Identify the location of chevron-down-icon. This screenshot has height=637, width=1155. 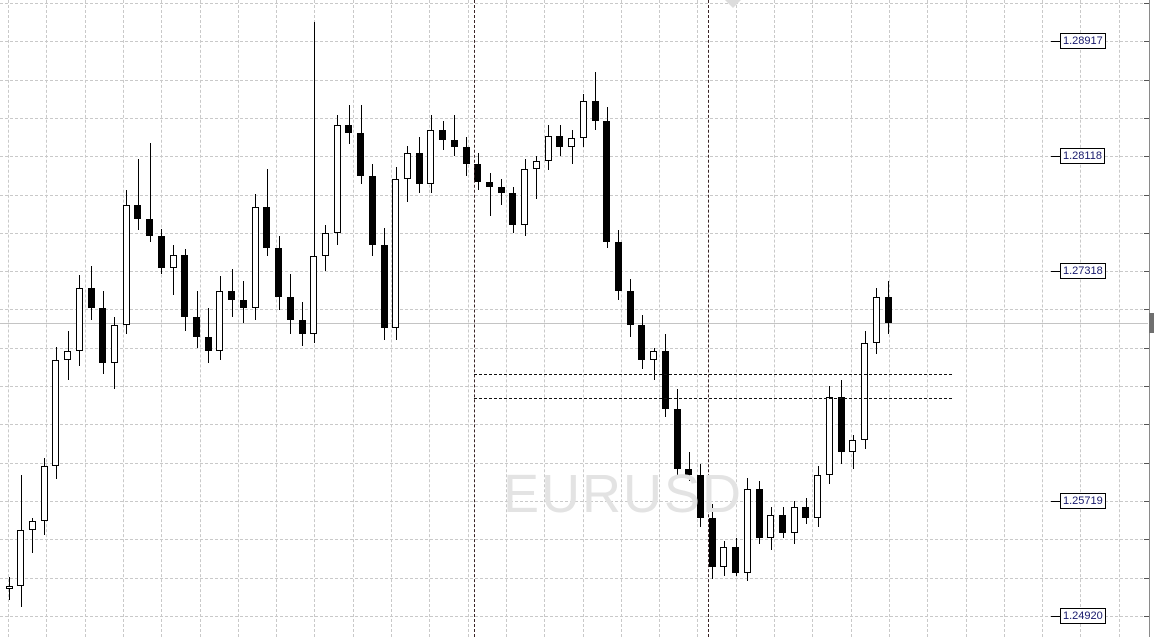
(733, 4).